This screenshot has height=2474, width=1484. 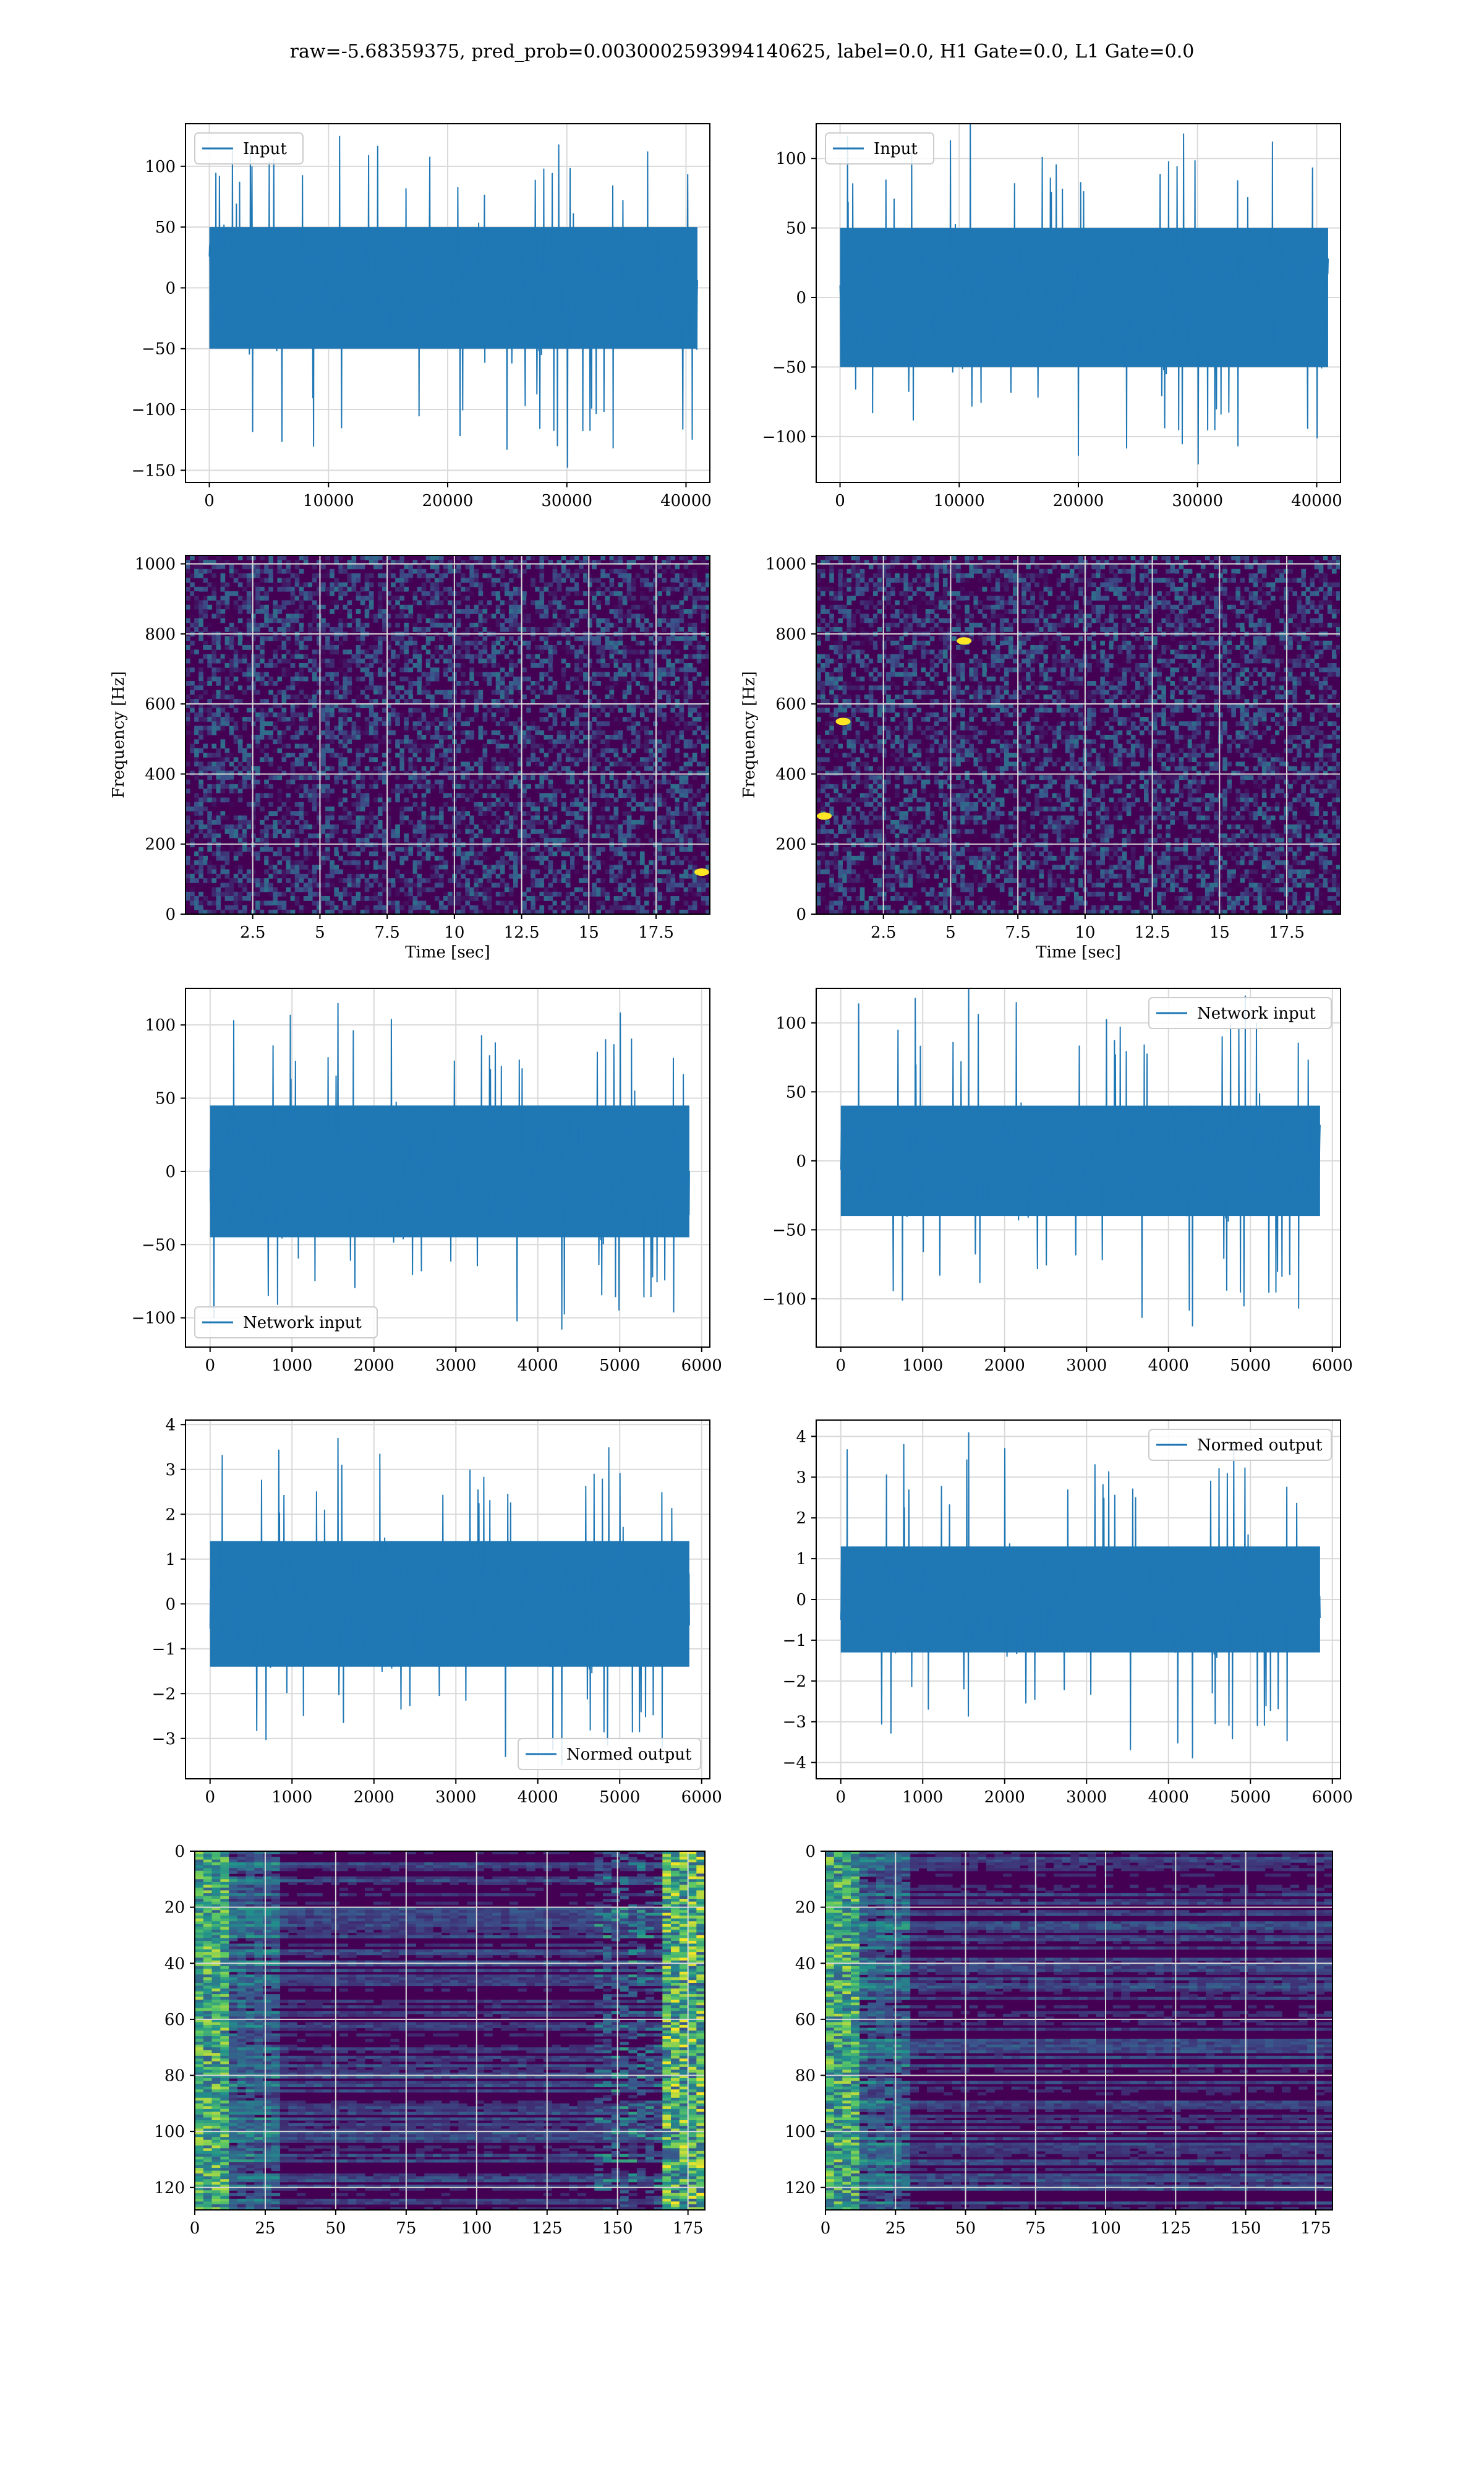 I want to click on h1-spectrogram-ytick-label: 400, so click(x=160, y=774).